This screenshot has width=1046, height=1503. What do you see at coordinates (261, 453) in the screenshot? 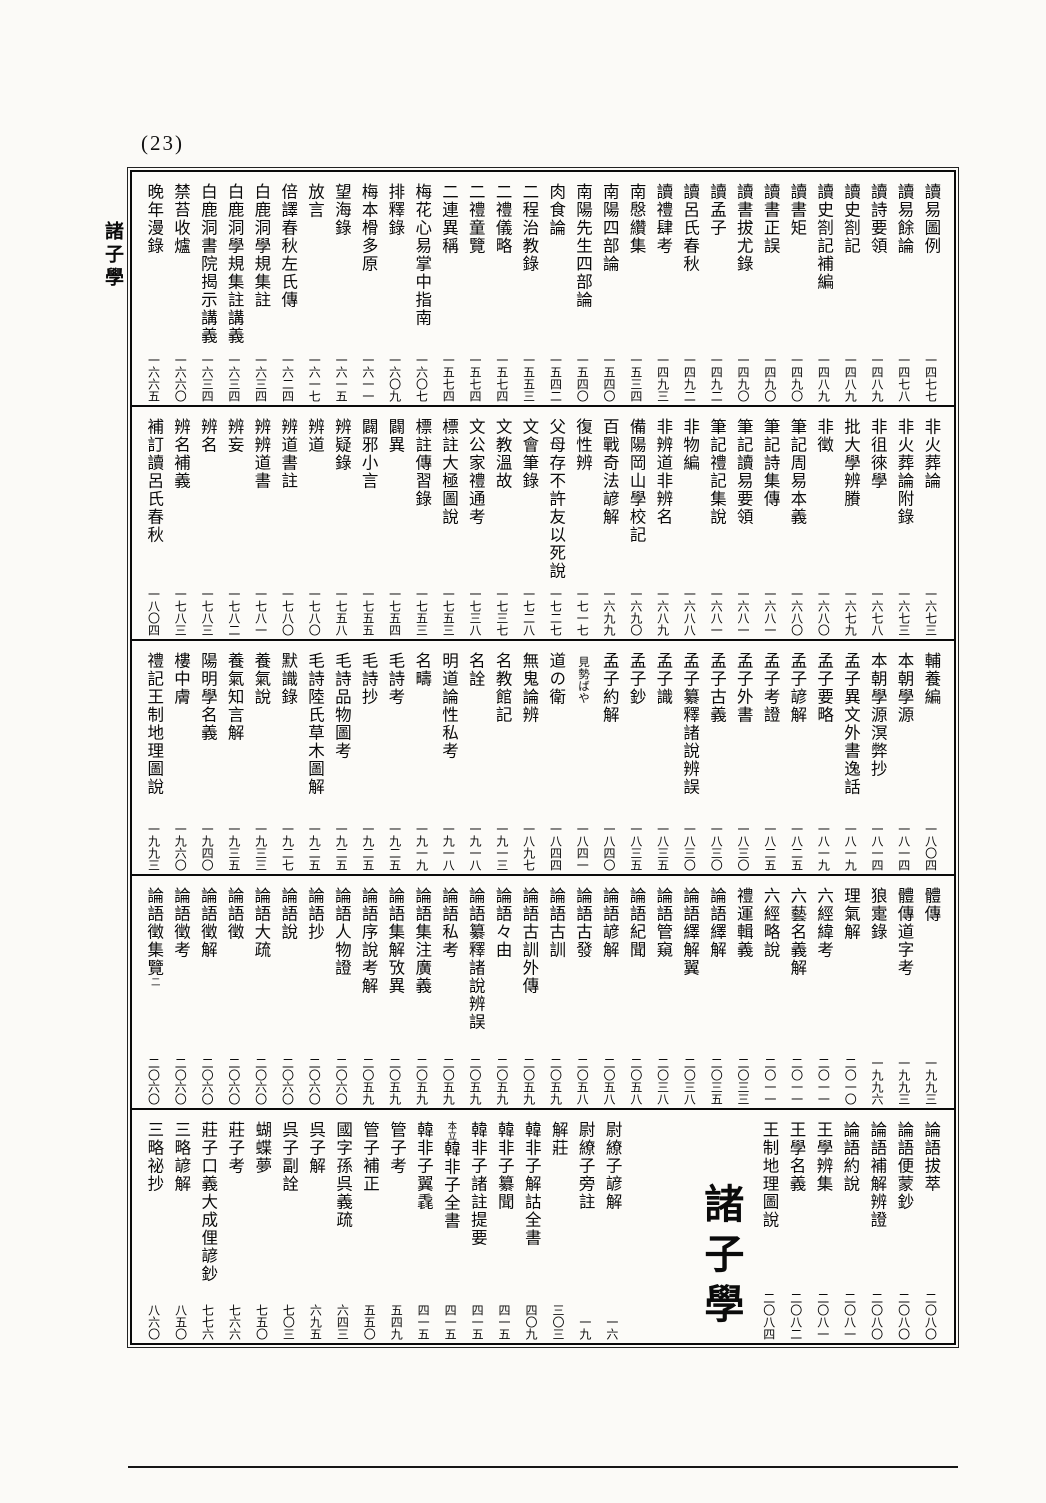
I see `entry-title: 辨辨道書` at bounding box center [261, 453].